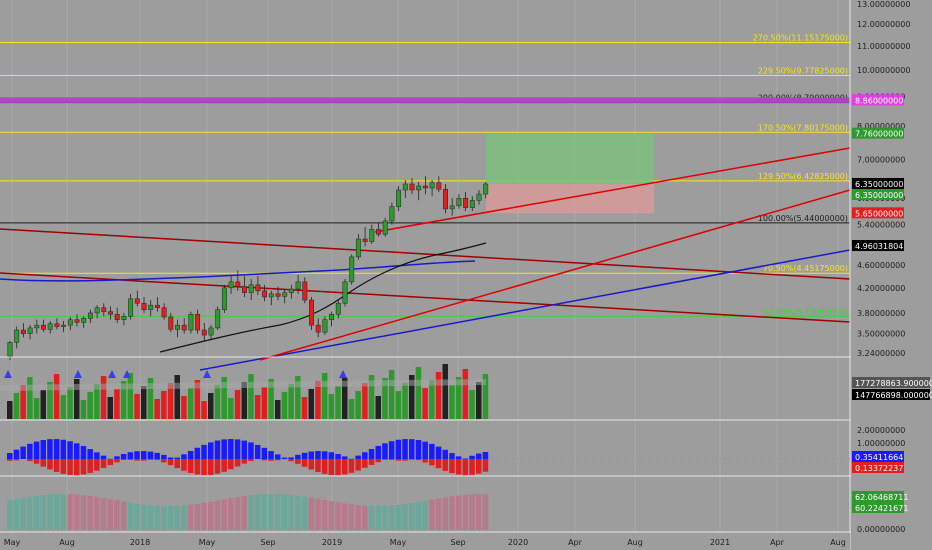  What do you see at coordinates (879, 195) in the screenshot?
I see `price-badge-label: 6.35000000` at bounding box center [879, 195].